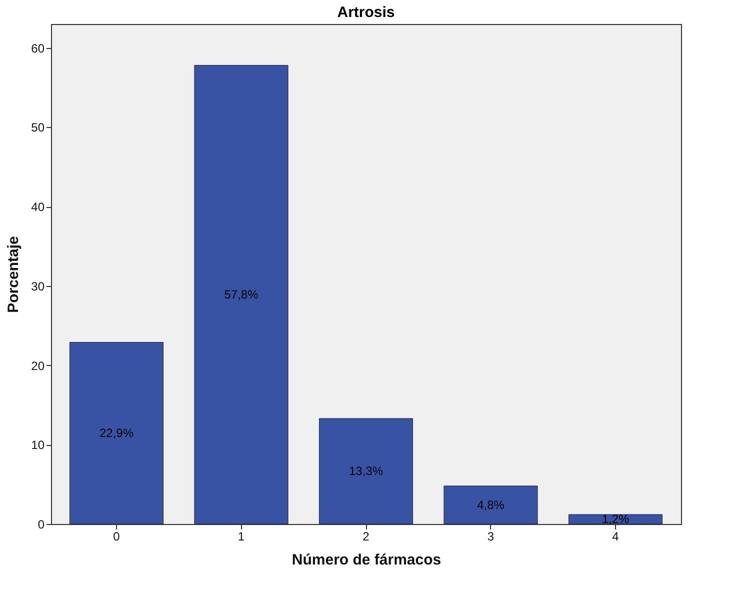 This screenshot has height=596, width=742. I want to click on x-tick-label: 1, so click(241, 537).